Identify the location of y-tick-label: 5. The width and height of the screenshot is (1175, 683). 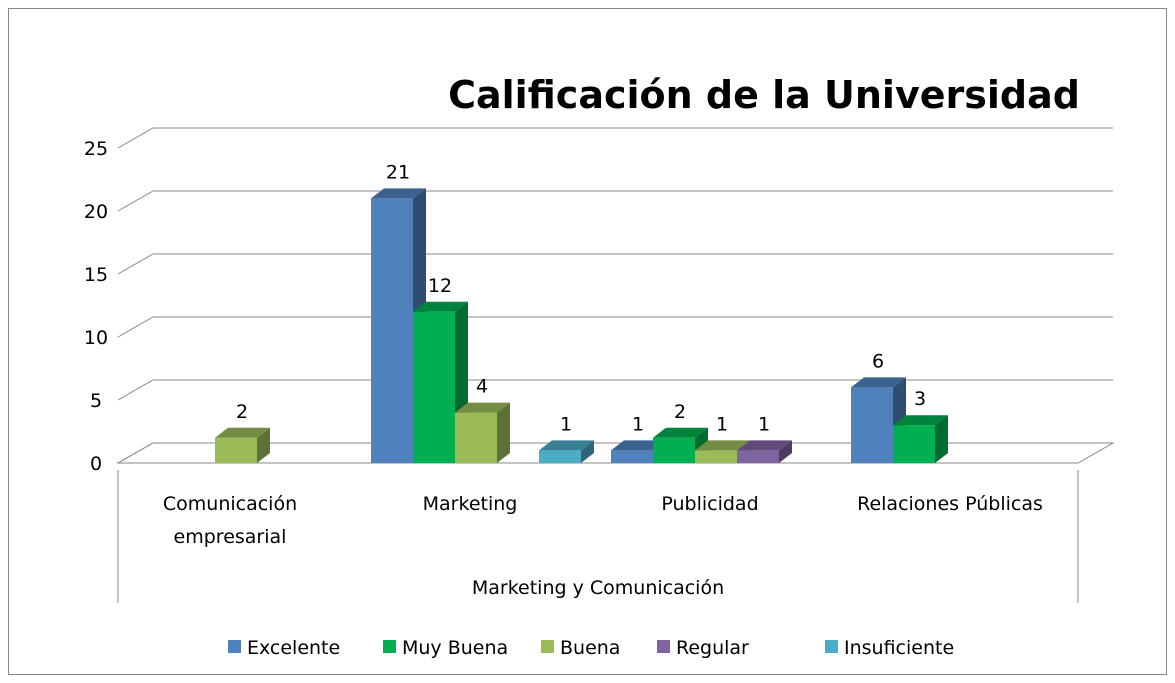
(96, 401).